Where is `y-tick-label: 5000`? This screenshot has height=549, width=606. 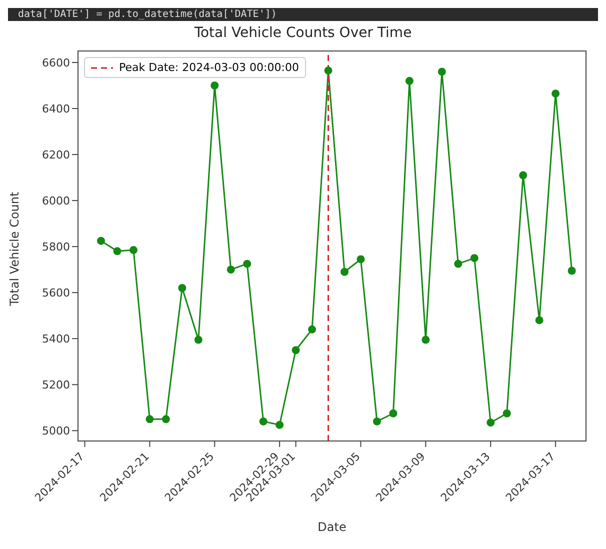 y-tick-label: 5000 is located at coordinates (56, 431).